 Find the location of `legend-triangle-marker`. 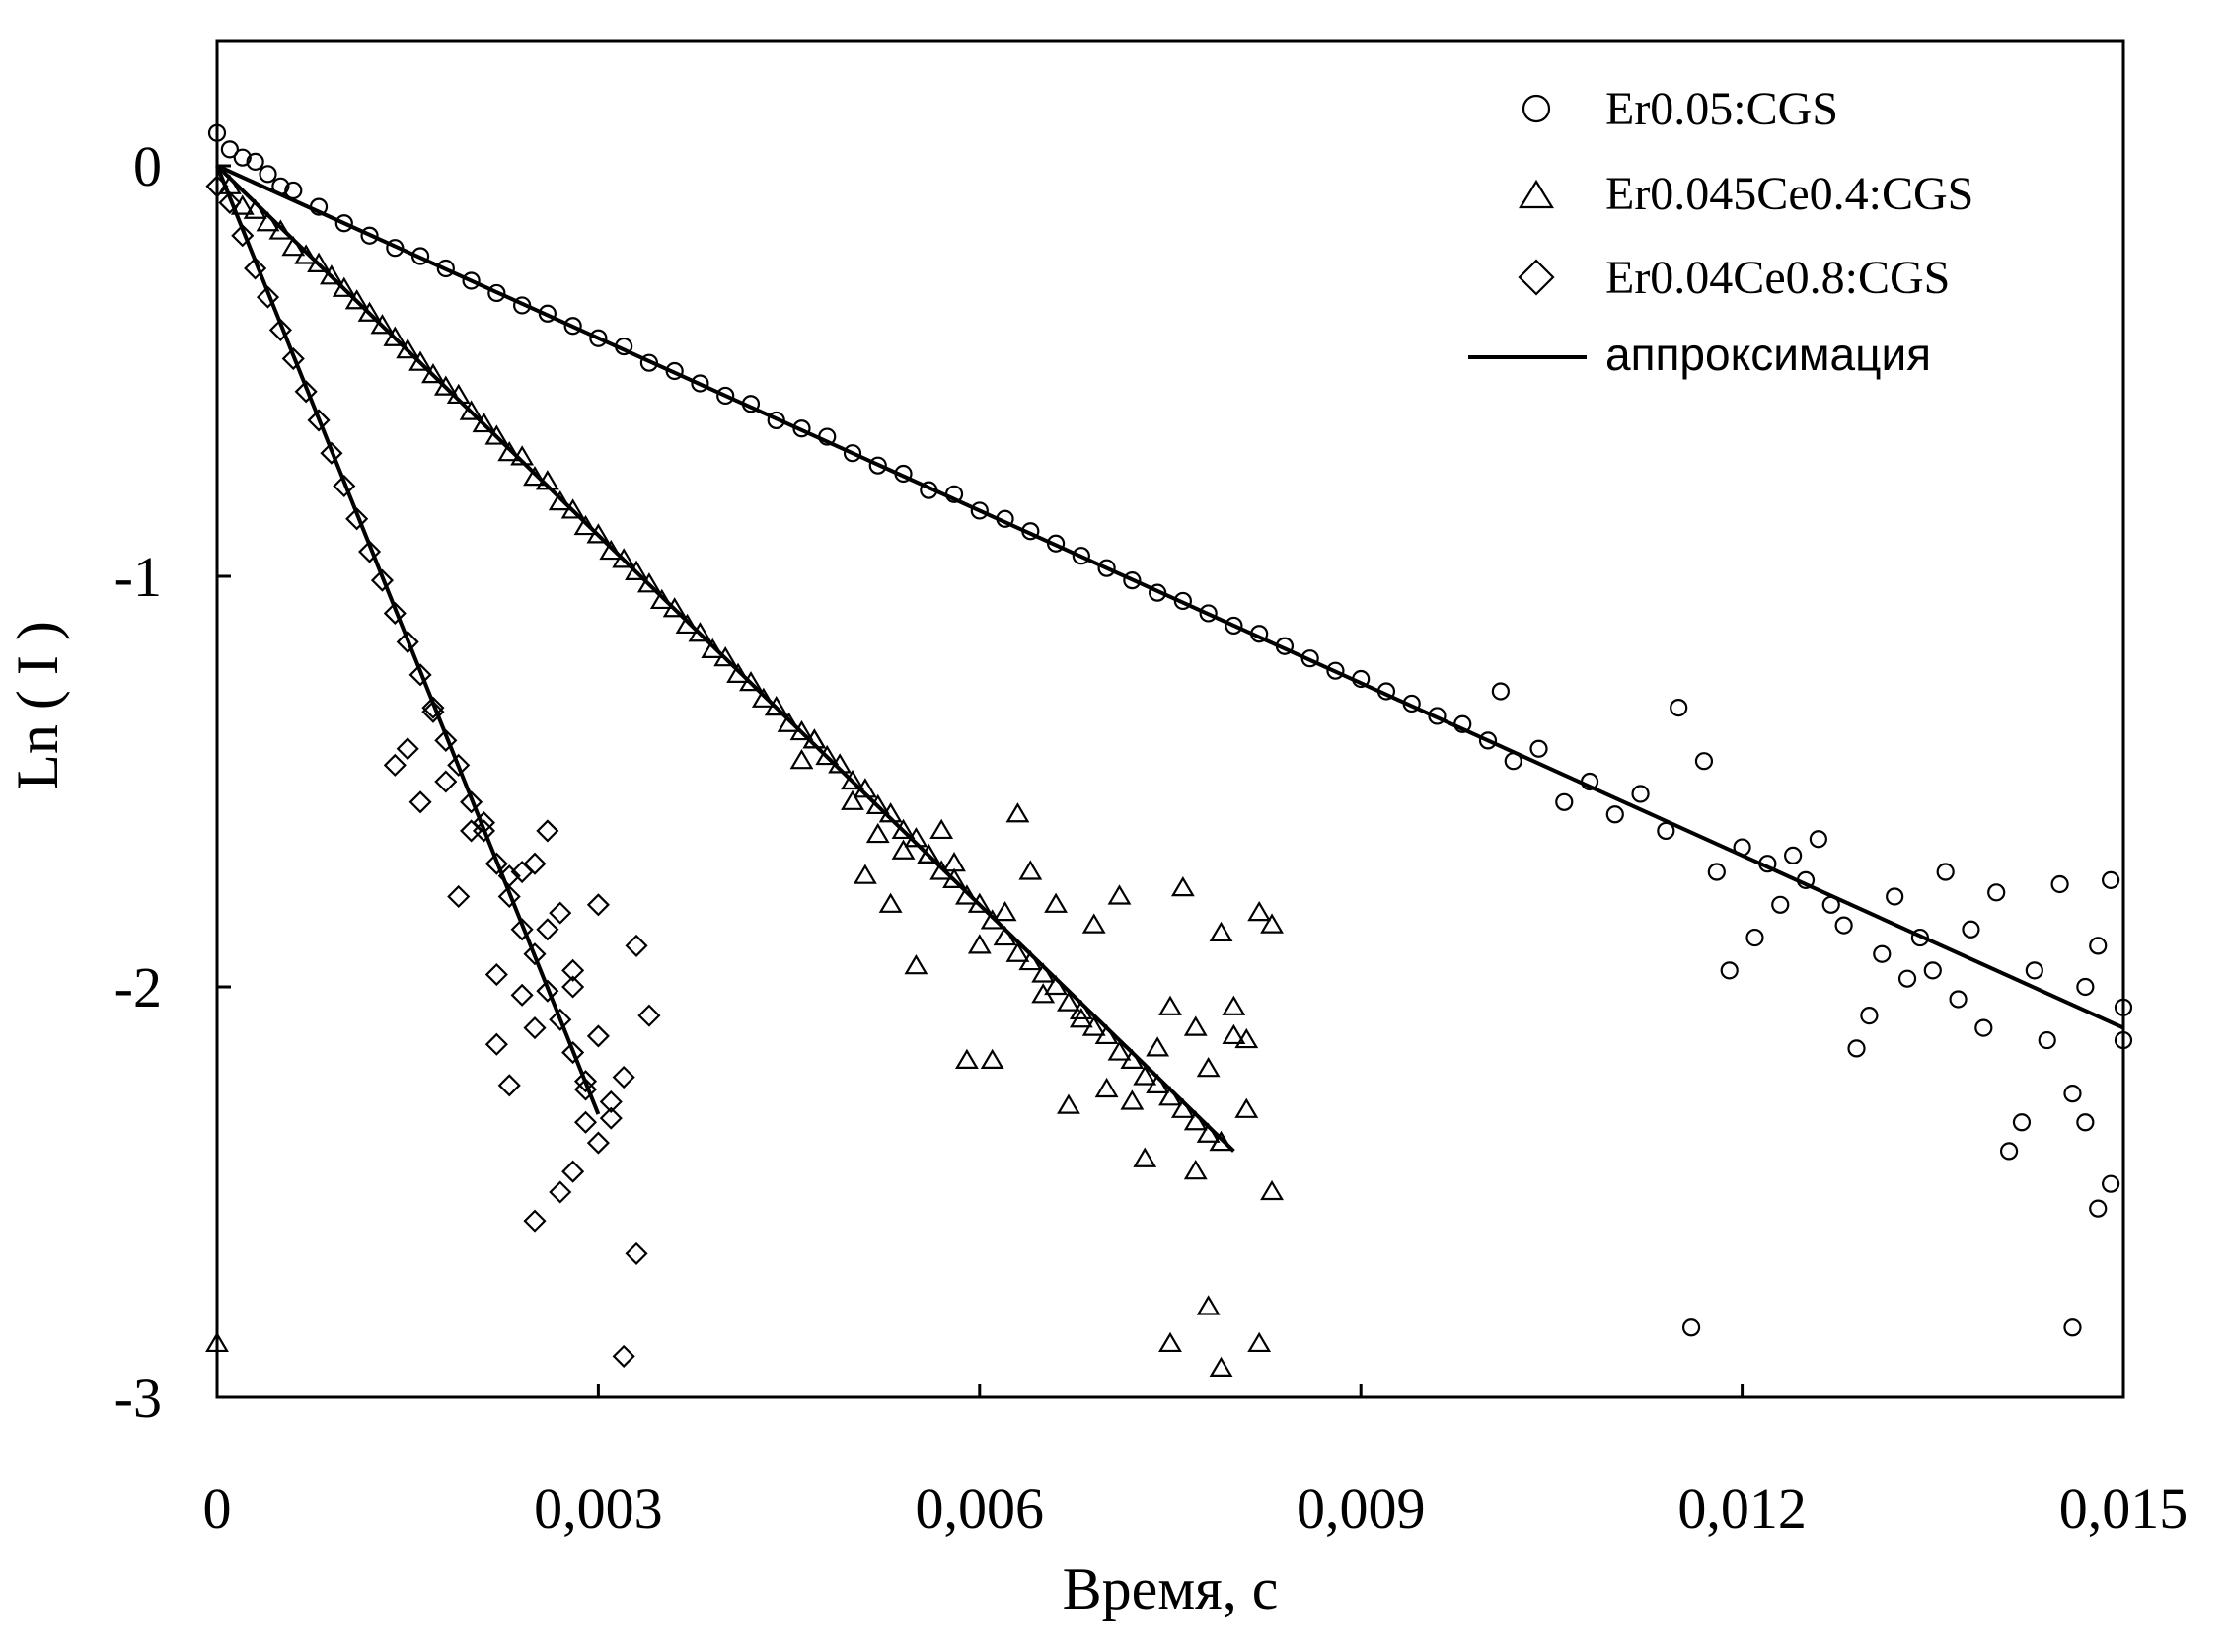

legend-triangle-marker is located at coordinates (1536, 194).